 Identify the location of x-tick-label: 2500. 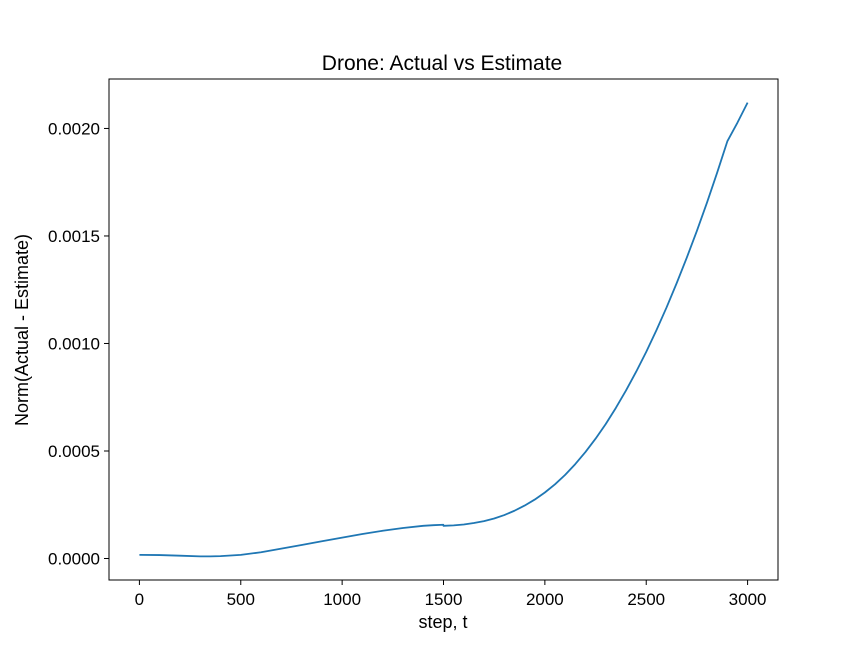
(646, 599).